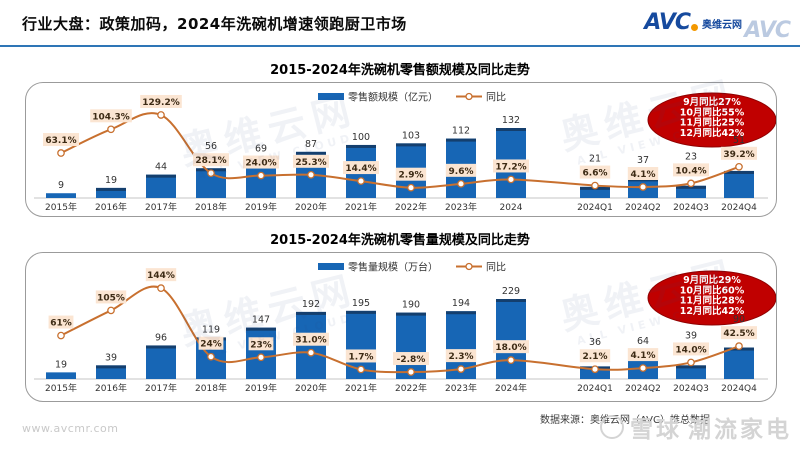 This screenshot has height=450, width=800. I want to click on pct-label: 1.7%, so click(361, 357).